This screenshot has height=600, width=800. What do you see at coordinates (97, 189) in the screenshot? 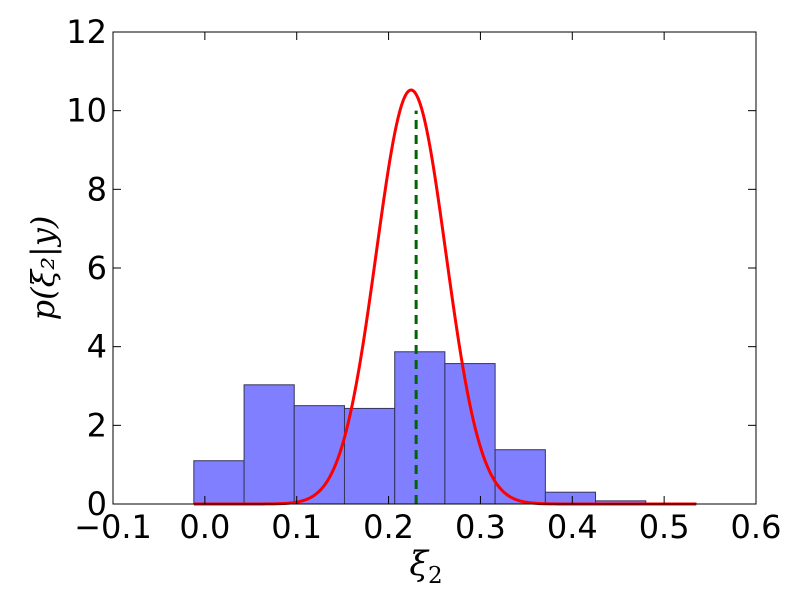
I see `y-tick-label: 8` at bounding box center [97, 189].